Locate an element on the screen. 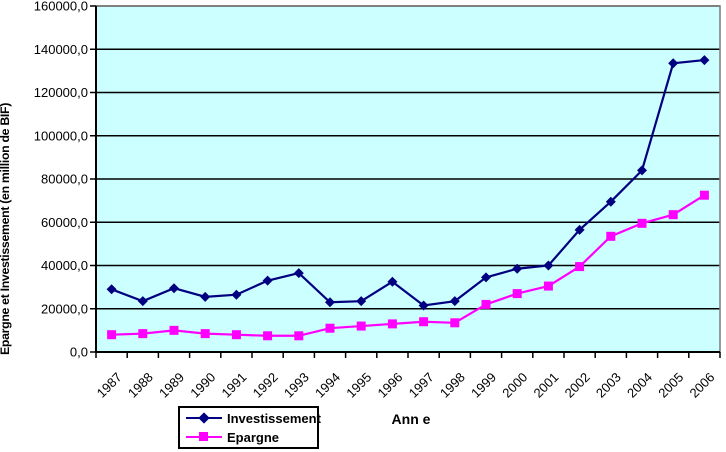 The image size is (726, 452). investissement-line-marker-icon is located at coordinates (204, 418).